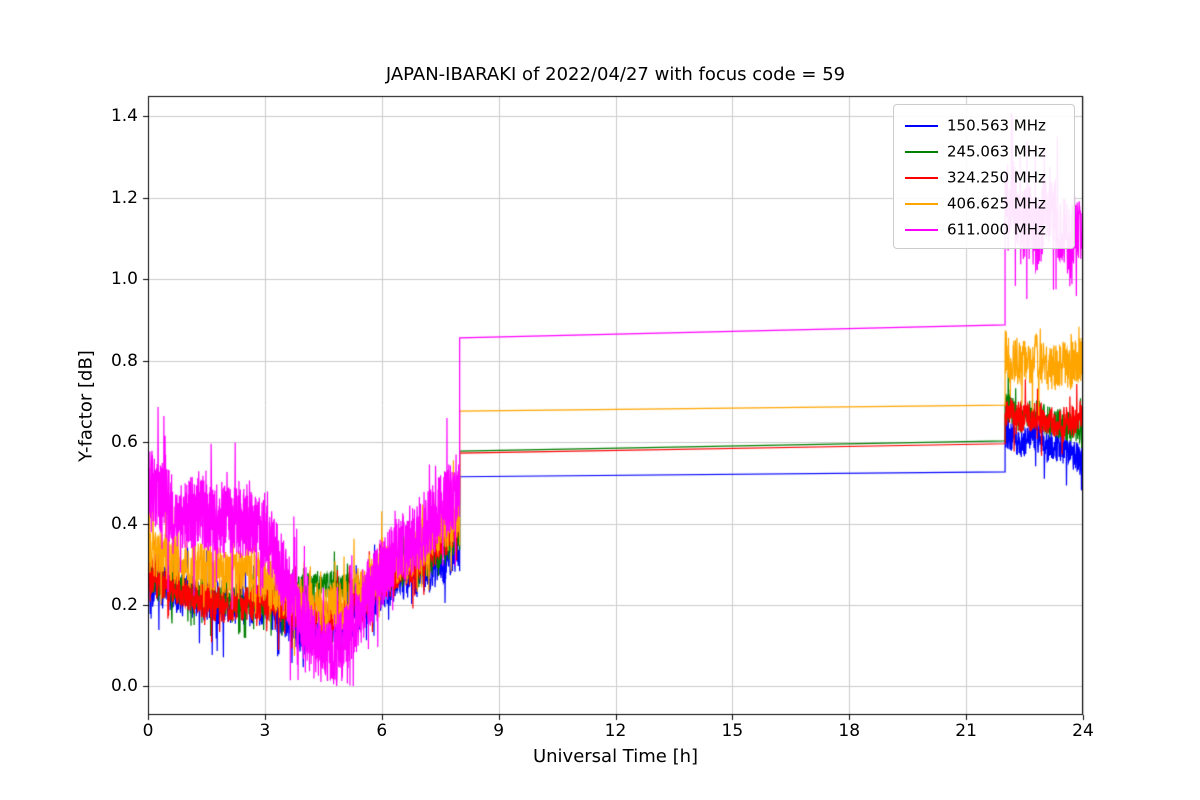 Image resolution: width=1200 pixels, height=800 pixels. I want to click on legend-entry: 245.063 MHz, so click(989, 151).